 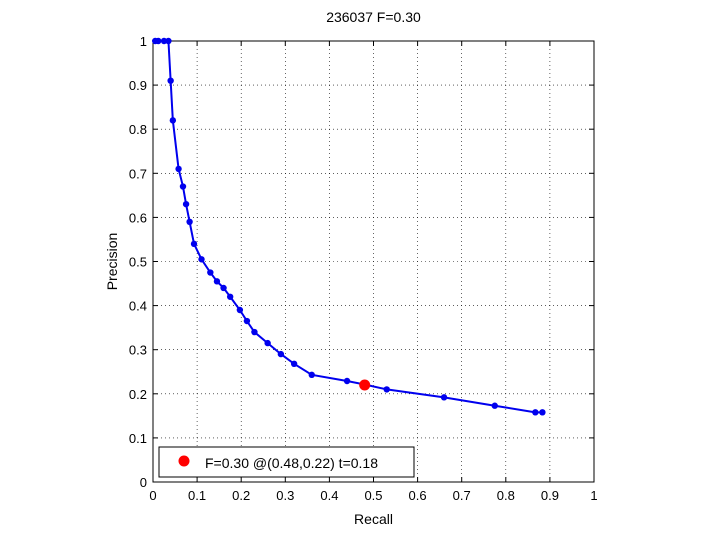 What do you see at coordinates (462, 495) in the screenshot?
I see `x-tick-label: 0.7` at bounding box center [462, 495].